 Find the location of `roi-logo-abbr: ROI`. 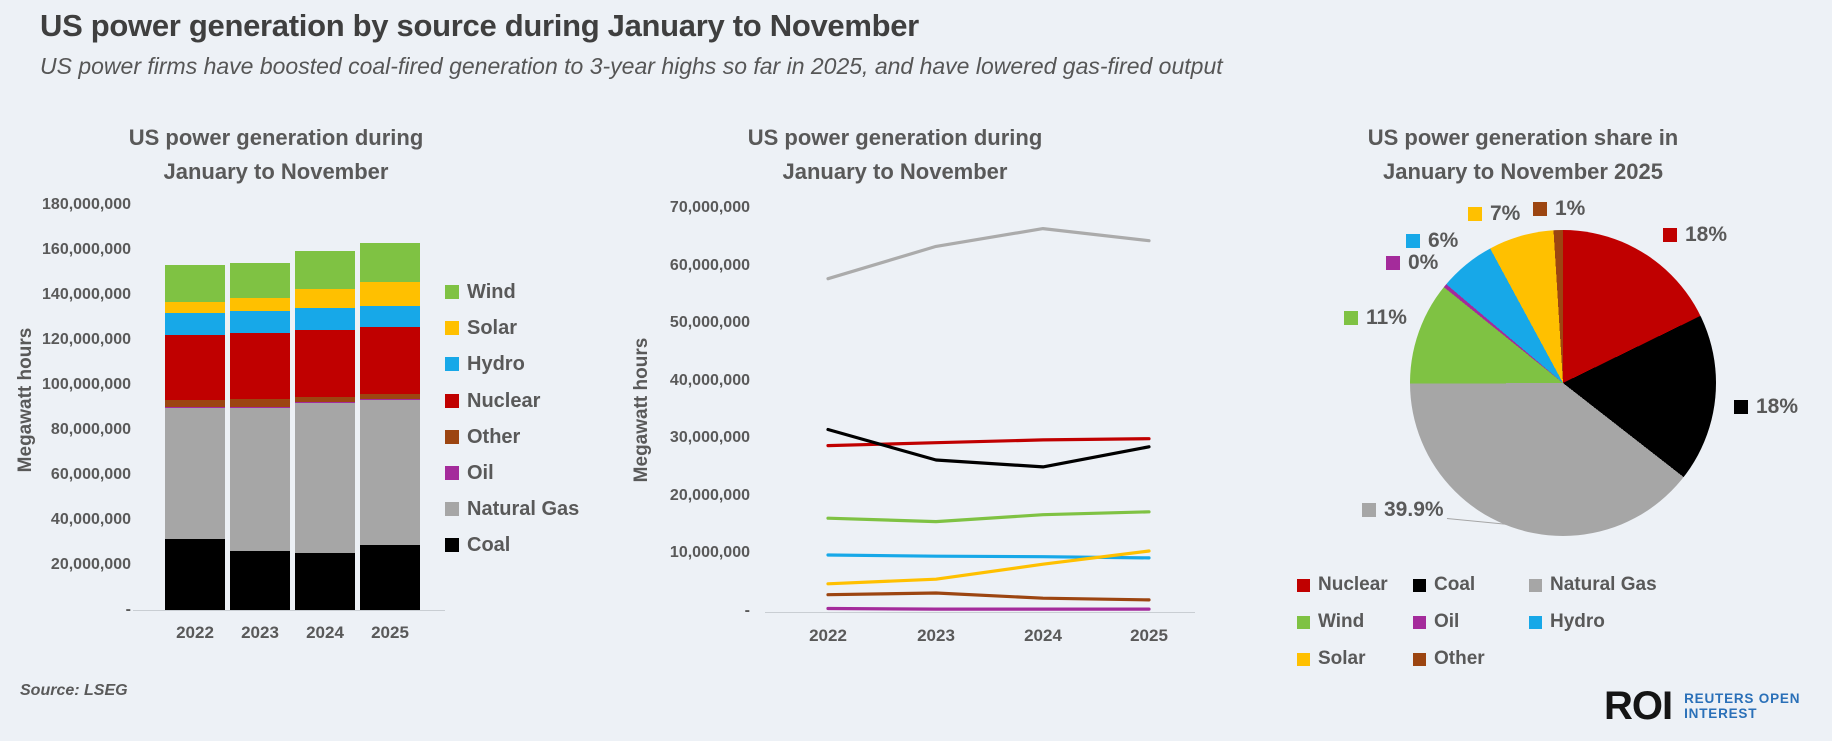

roi-logo-abbr: ROI is located at coordinates (1638, 706).